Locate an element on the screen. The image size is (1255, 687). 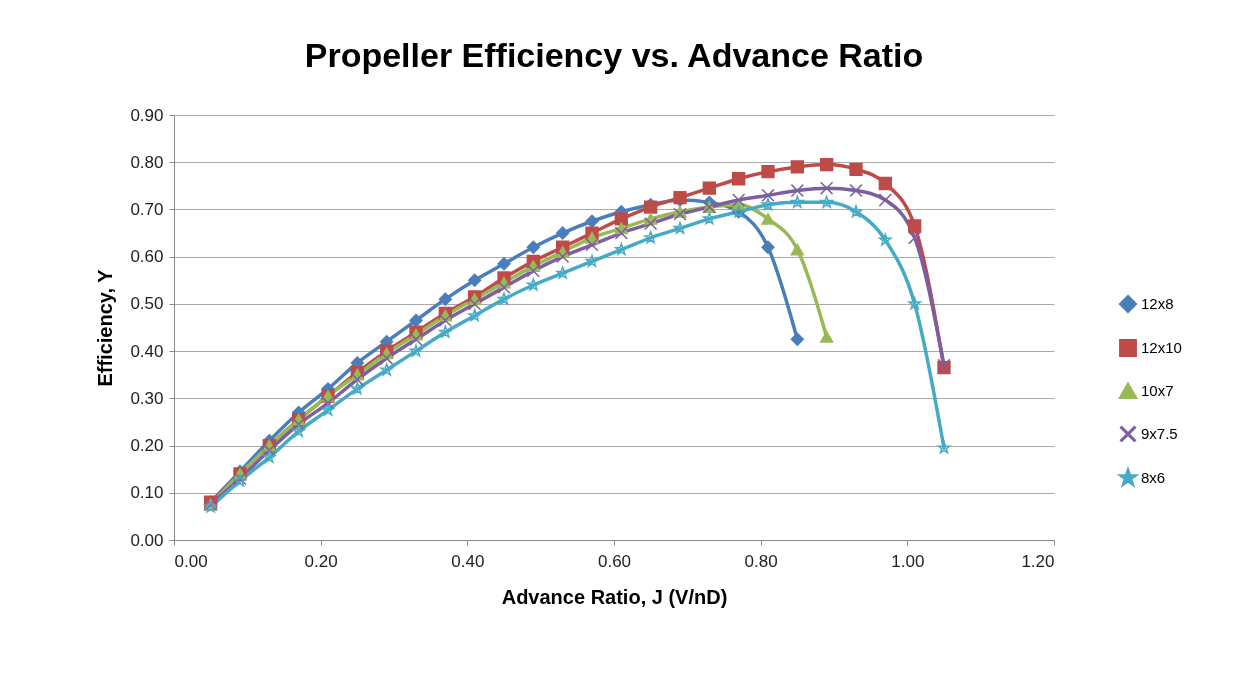
legend-label: 9x7.5 is located at coordinates (1159, 433).